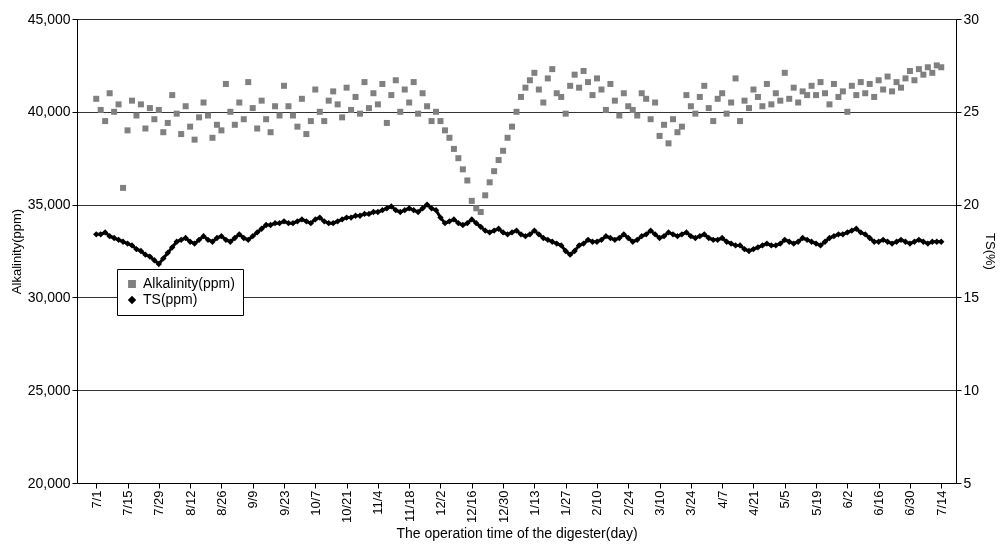 The image size is (1006, 549). Describe the element at coordinates (941, 503) in the screenshot. I see `x-tick-label: 7/14` at that location.